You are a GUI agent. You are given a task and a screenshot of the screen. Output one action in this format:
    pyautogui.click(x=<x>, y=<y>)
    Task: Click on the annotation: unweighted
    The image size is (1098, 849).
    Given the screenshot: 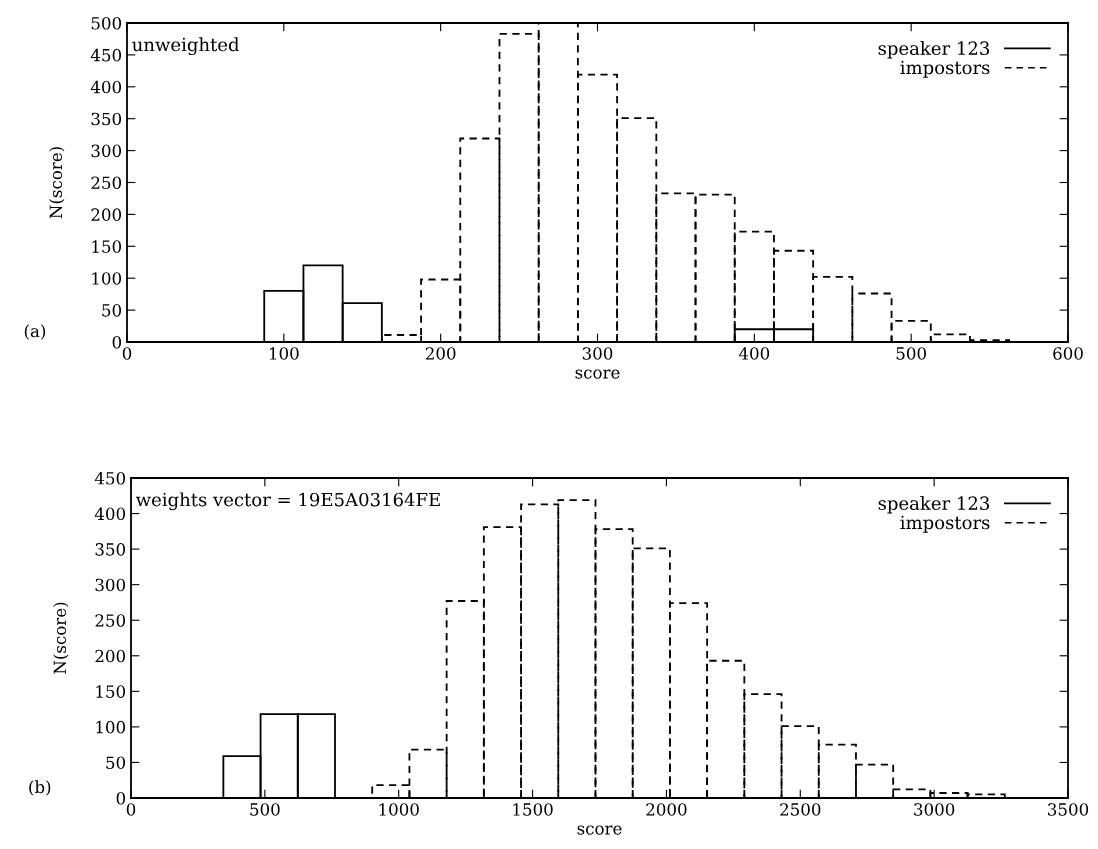 What is the action you would take?
    pyautogui.click(x=186, y=46)
    